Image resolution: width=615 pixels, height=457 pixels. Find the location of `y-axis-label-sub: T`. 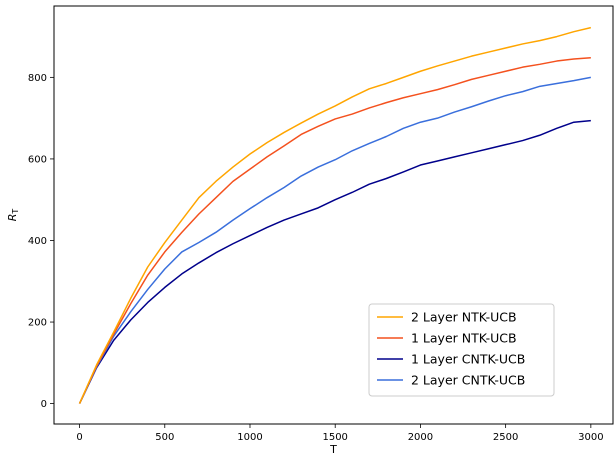

y-axis-label-sub: T is located at coordinates (15, 212).